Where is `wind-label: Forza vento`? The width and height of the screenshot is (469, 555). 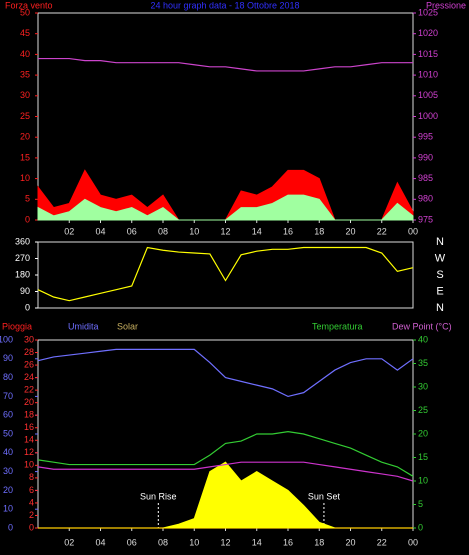 wind-label: Forza vento is located at coordinates (29, 5).